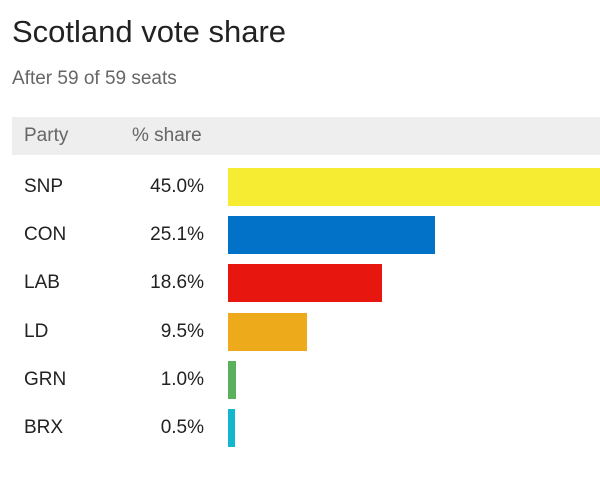 This screenshot has width=600, height=483. Describe the element at coordinates (177, 235) in the screenshot. I see `share-value: 25.1%` at that location.